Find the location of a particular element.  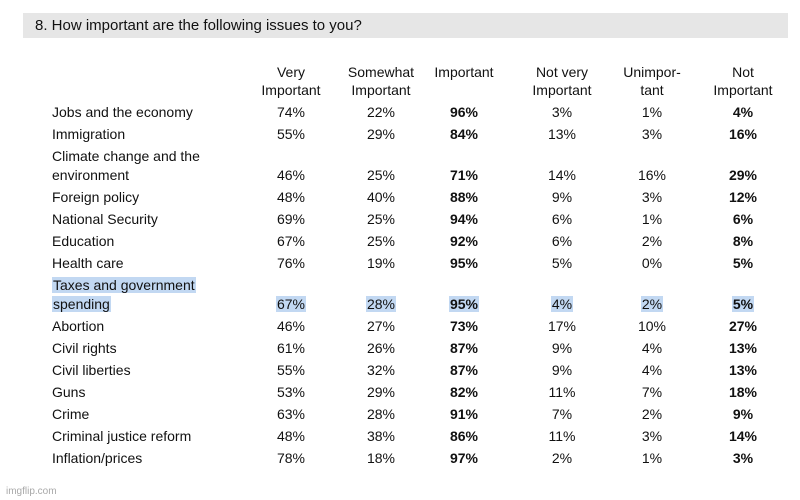

row-label: National Security is located at coordinates (105, 219).